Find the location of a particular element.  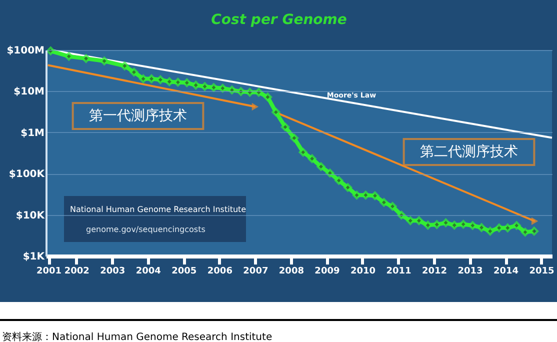

y-tick-label: $100K is located at coordinates (27, 174).